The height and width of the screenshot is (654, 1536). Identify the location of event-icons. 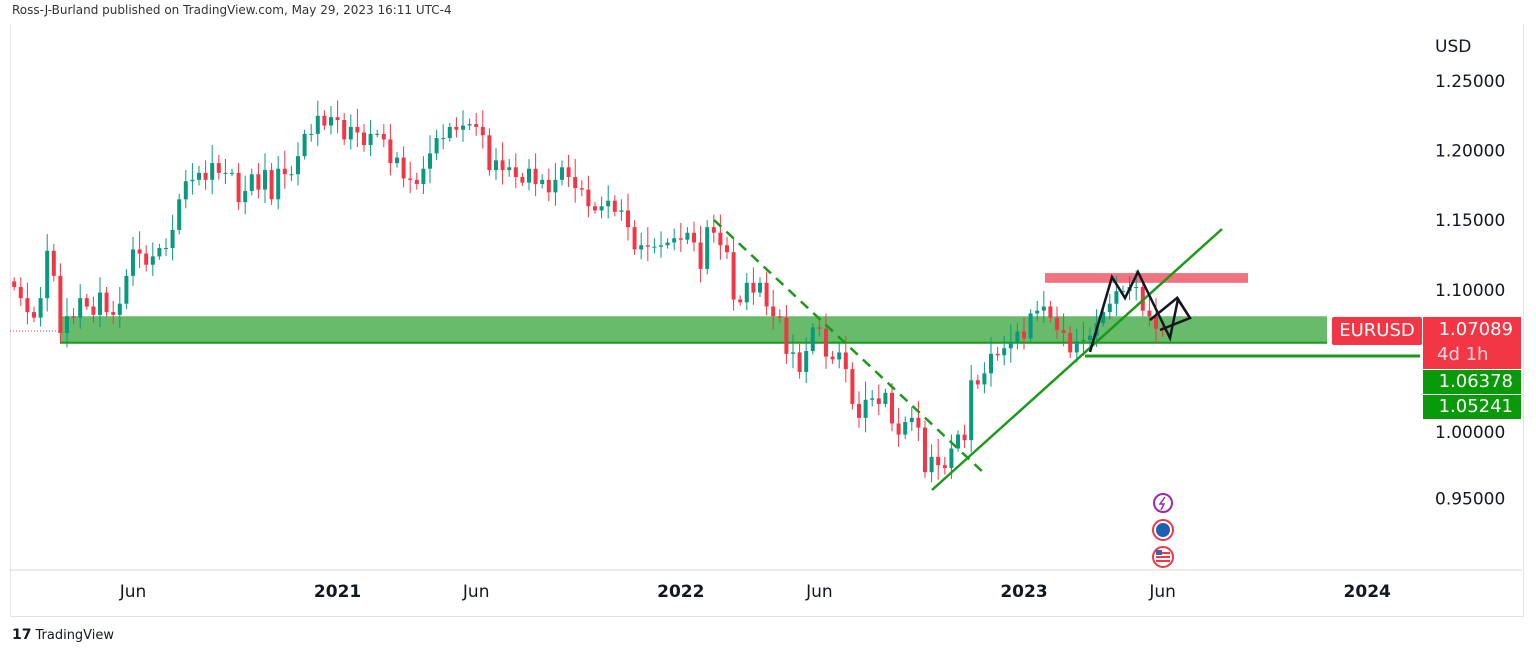
(1163, 530).